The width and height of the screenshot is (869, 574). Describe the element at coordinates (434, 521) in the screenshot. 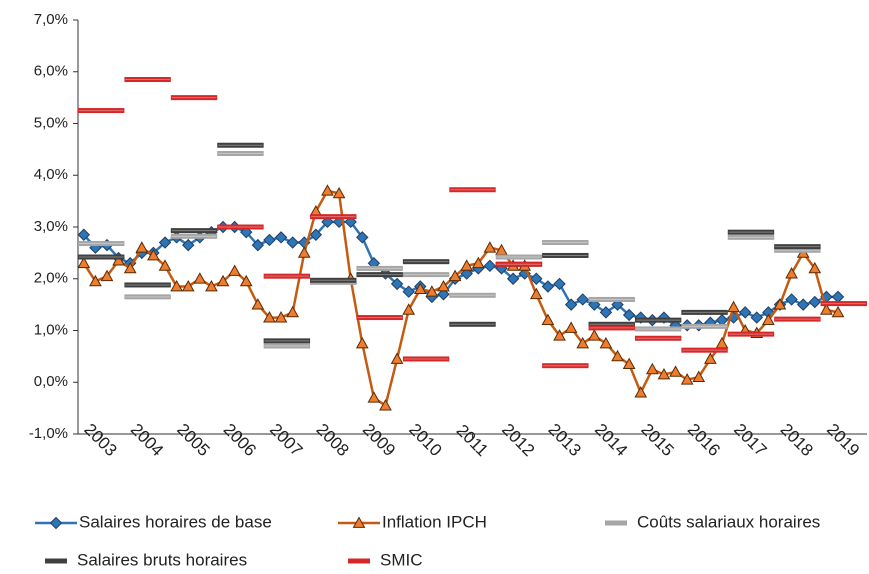

I see `legend-label: Inflation IPCH` at that location.